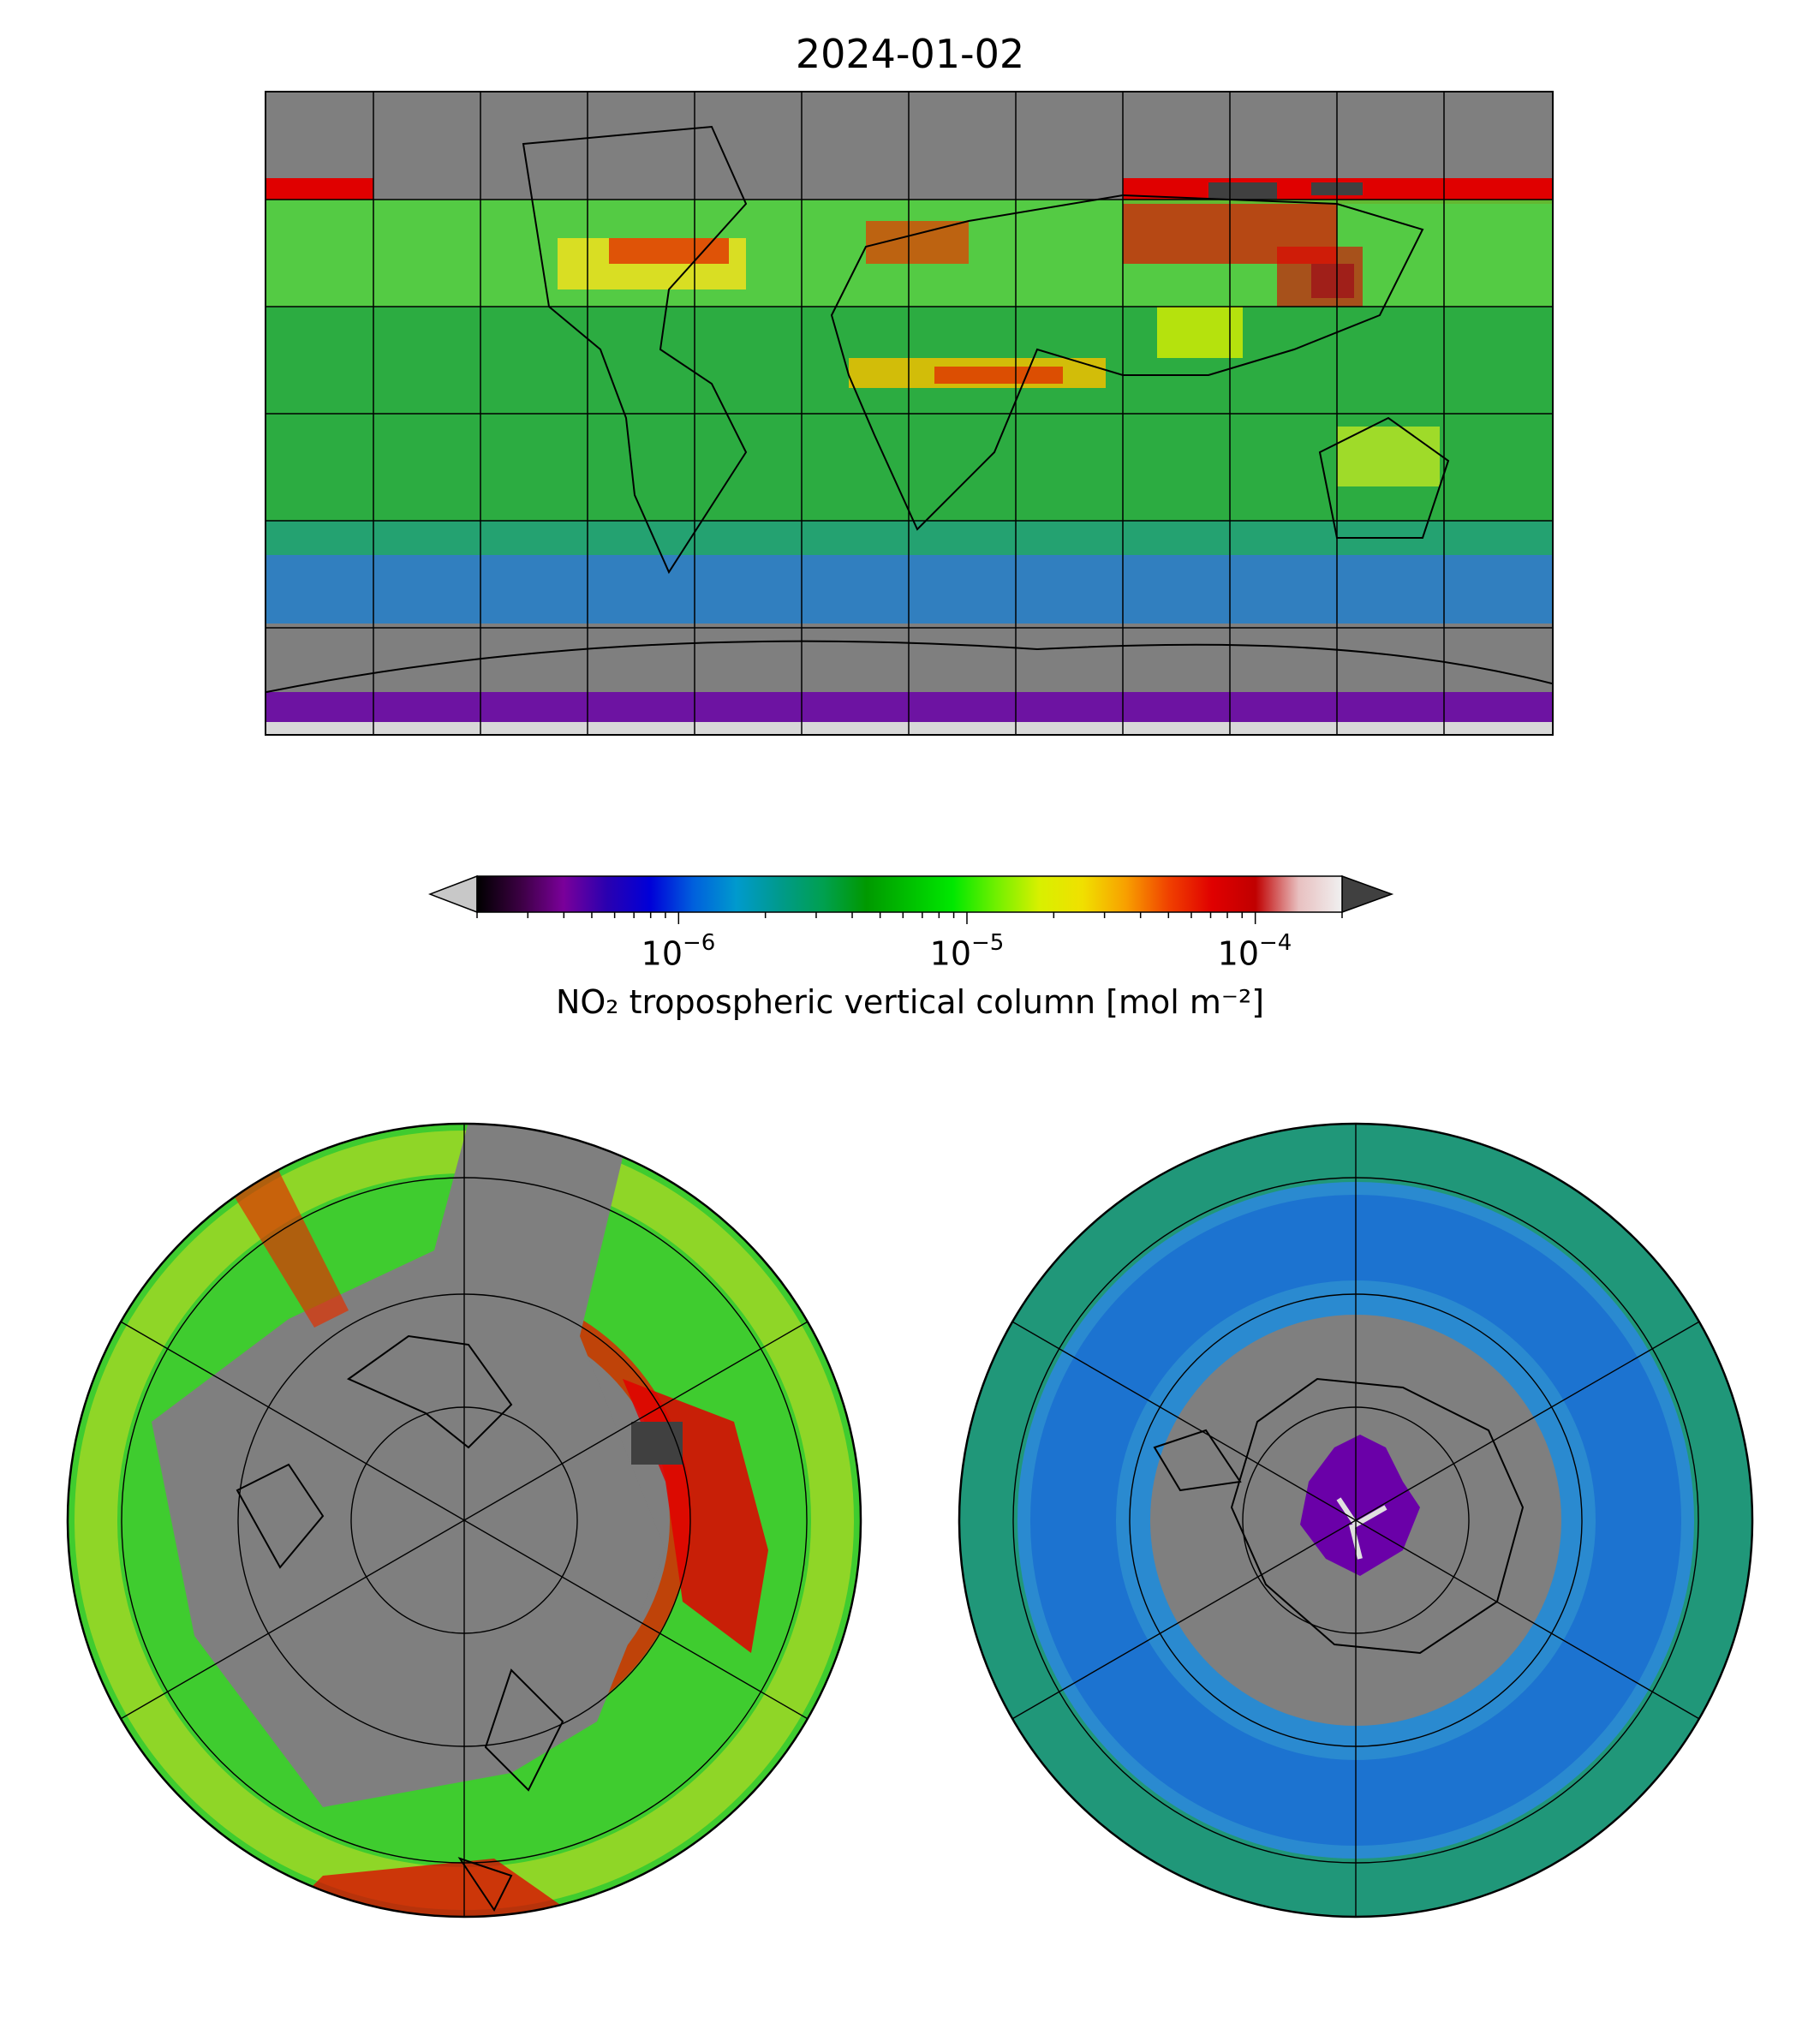 This screenshot has height=2023, width=1820. I want to click on australia-yellow, so click(1388, 457).